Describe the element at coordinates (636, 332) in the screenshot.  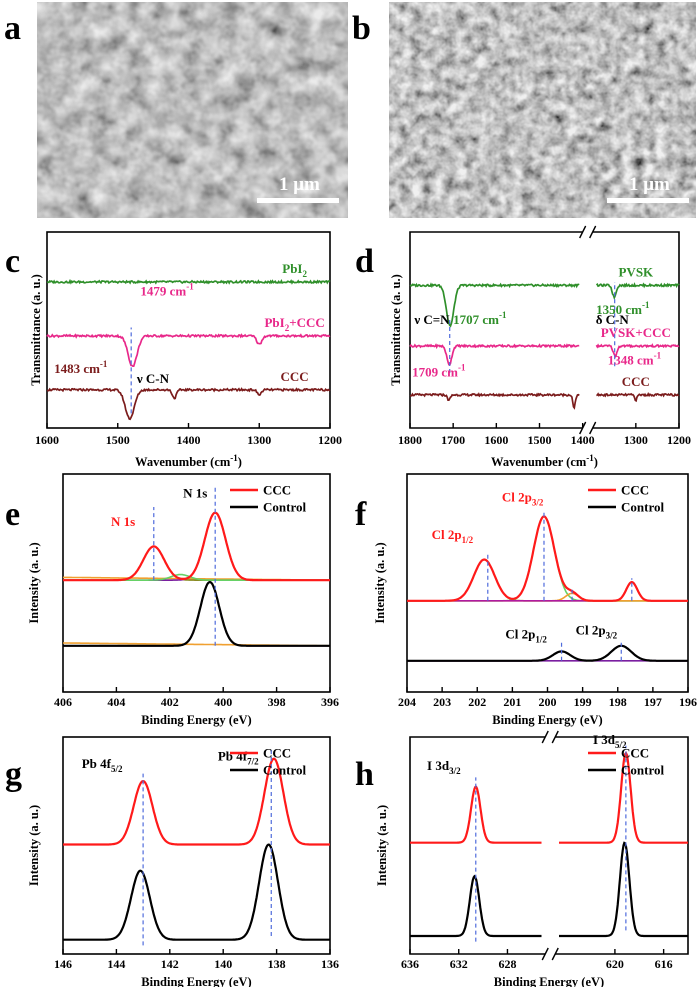
I see `series-label: PVSK+CCC` at that location.